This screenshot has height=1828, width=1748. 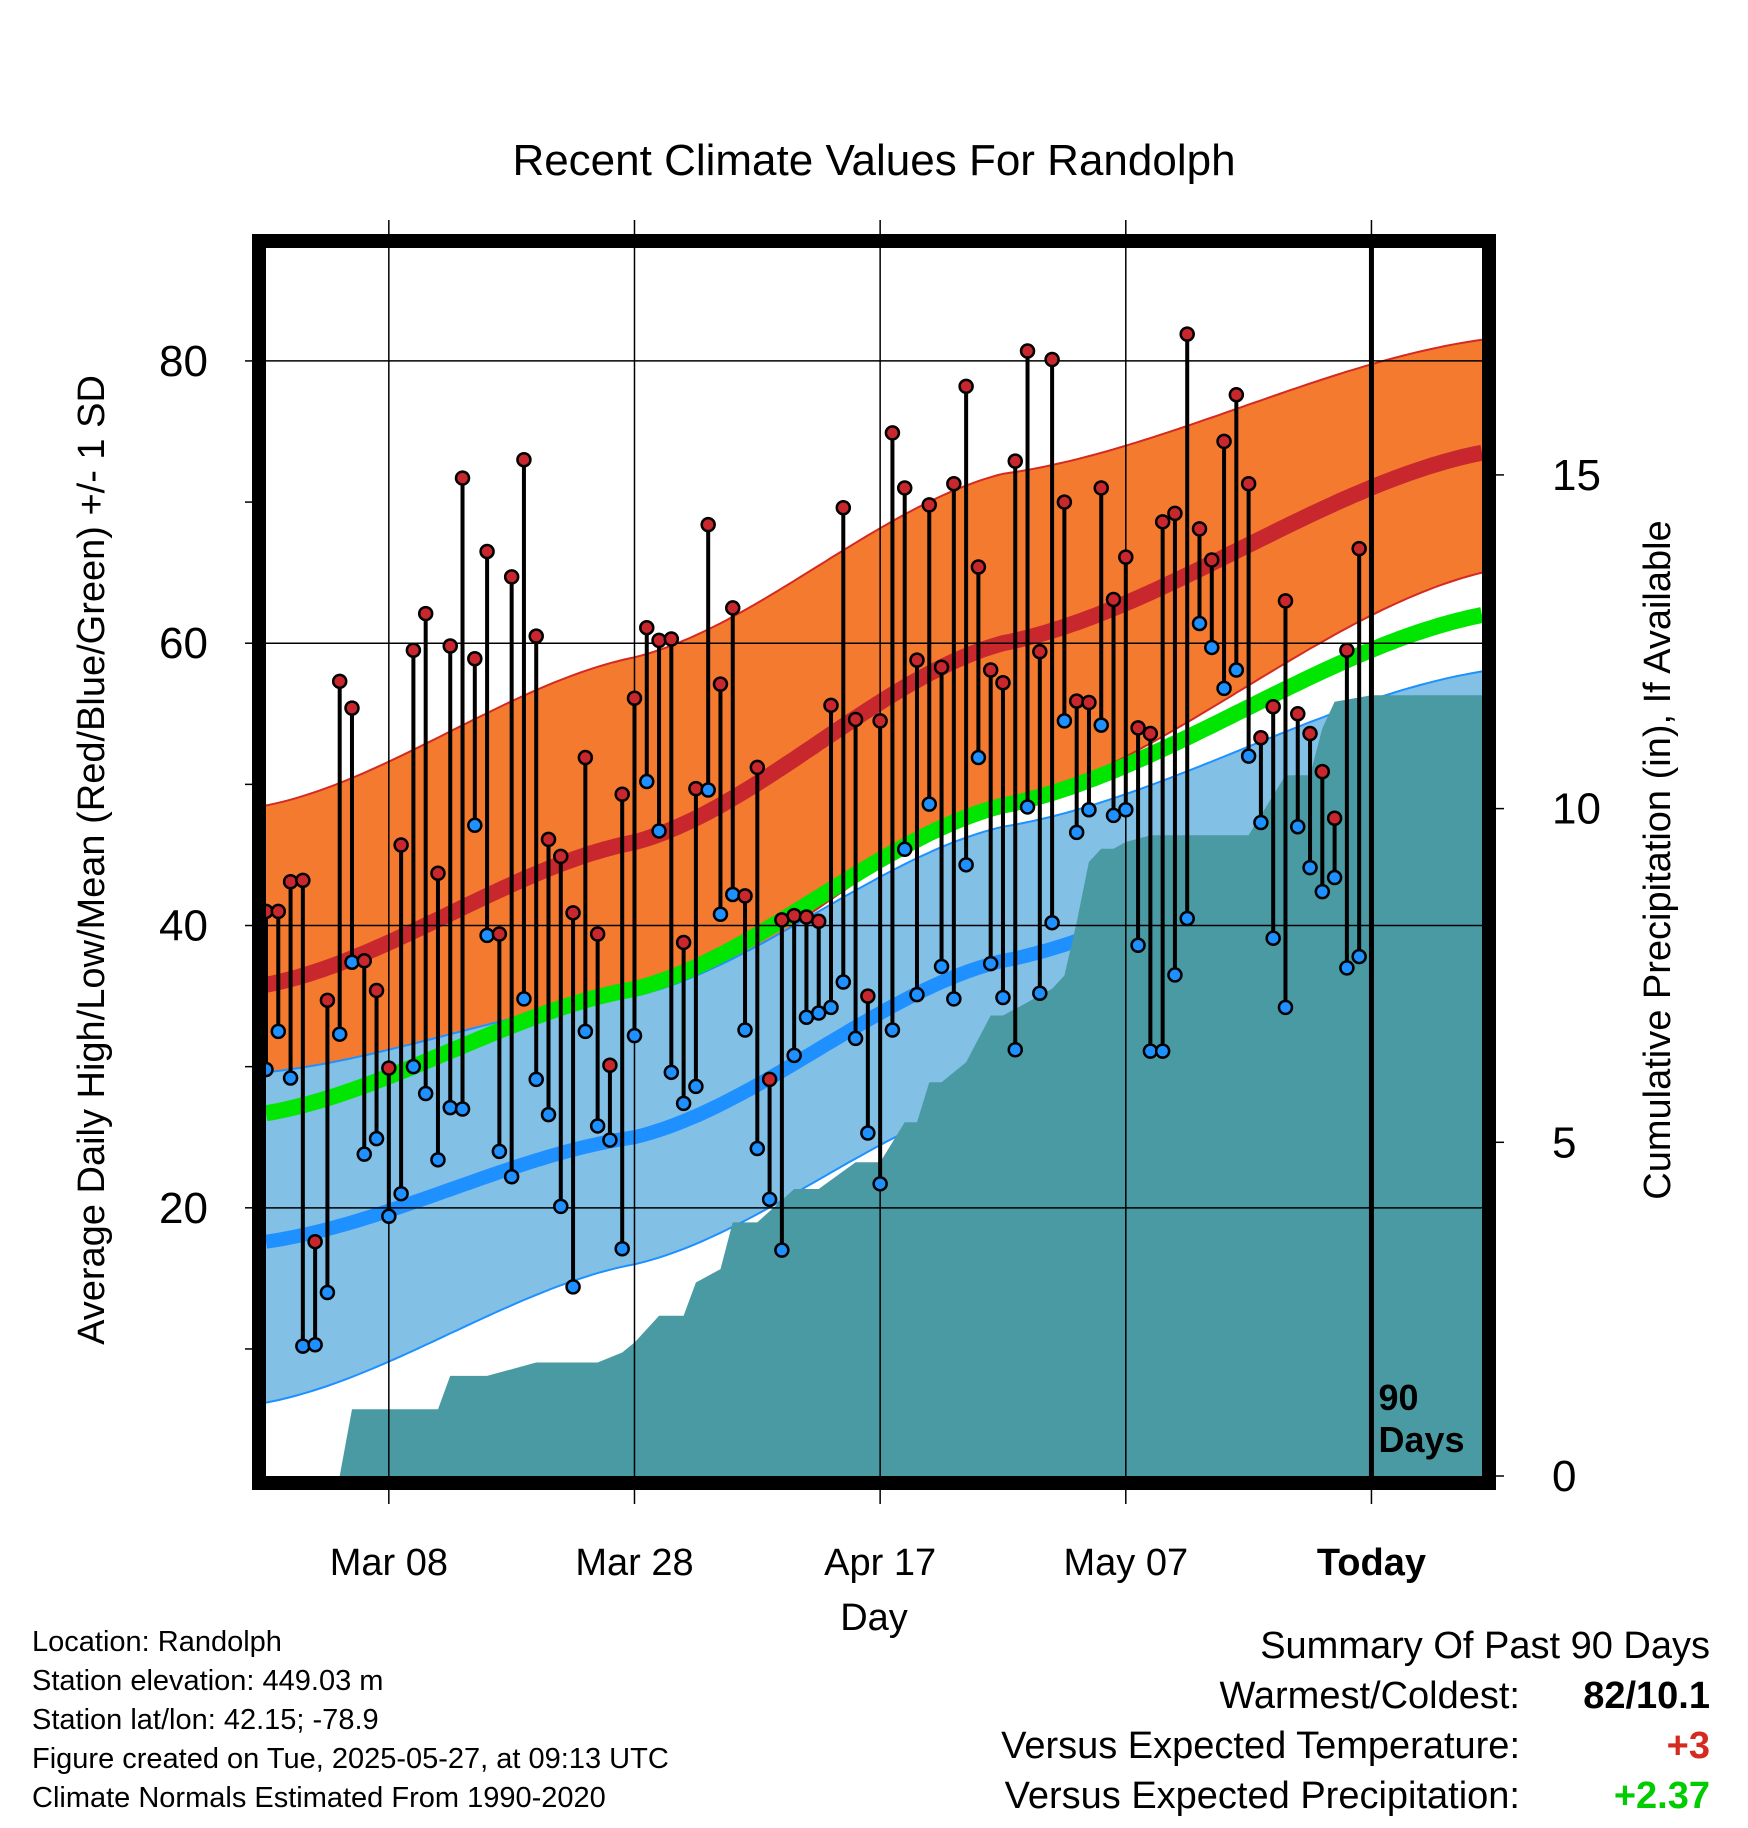 I want to click on temp-anomaly-label: Versus Expected Temperature:, so click(x=1260, y=1746).